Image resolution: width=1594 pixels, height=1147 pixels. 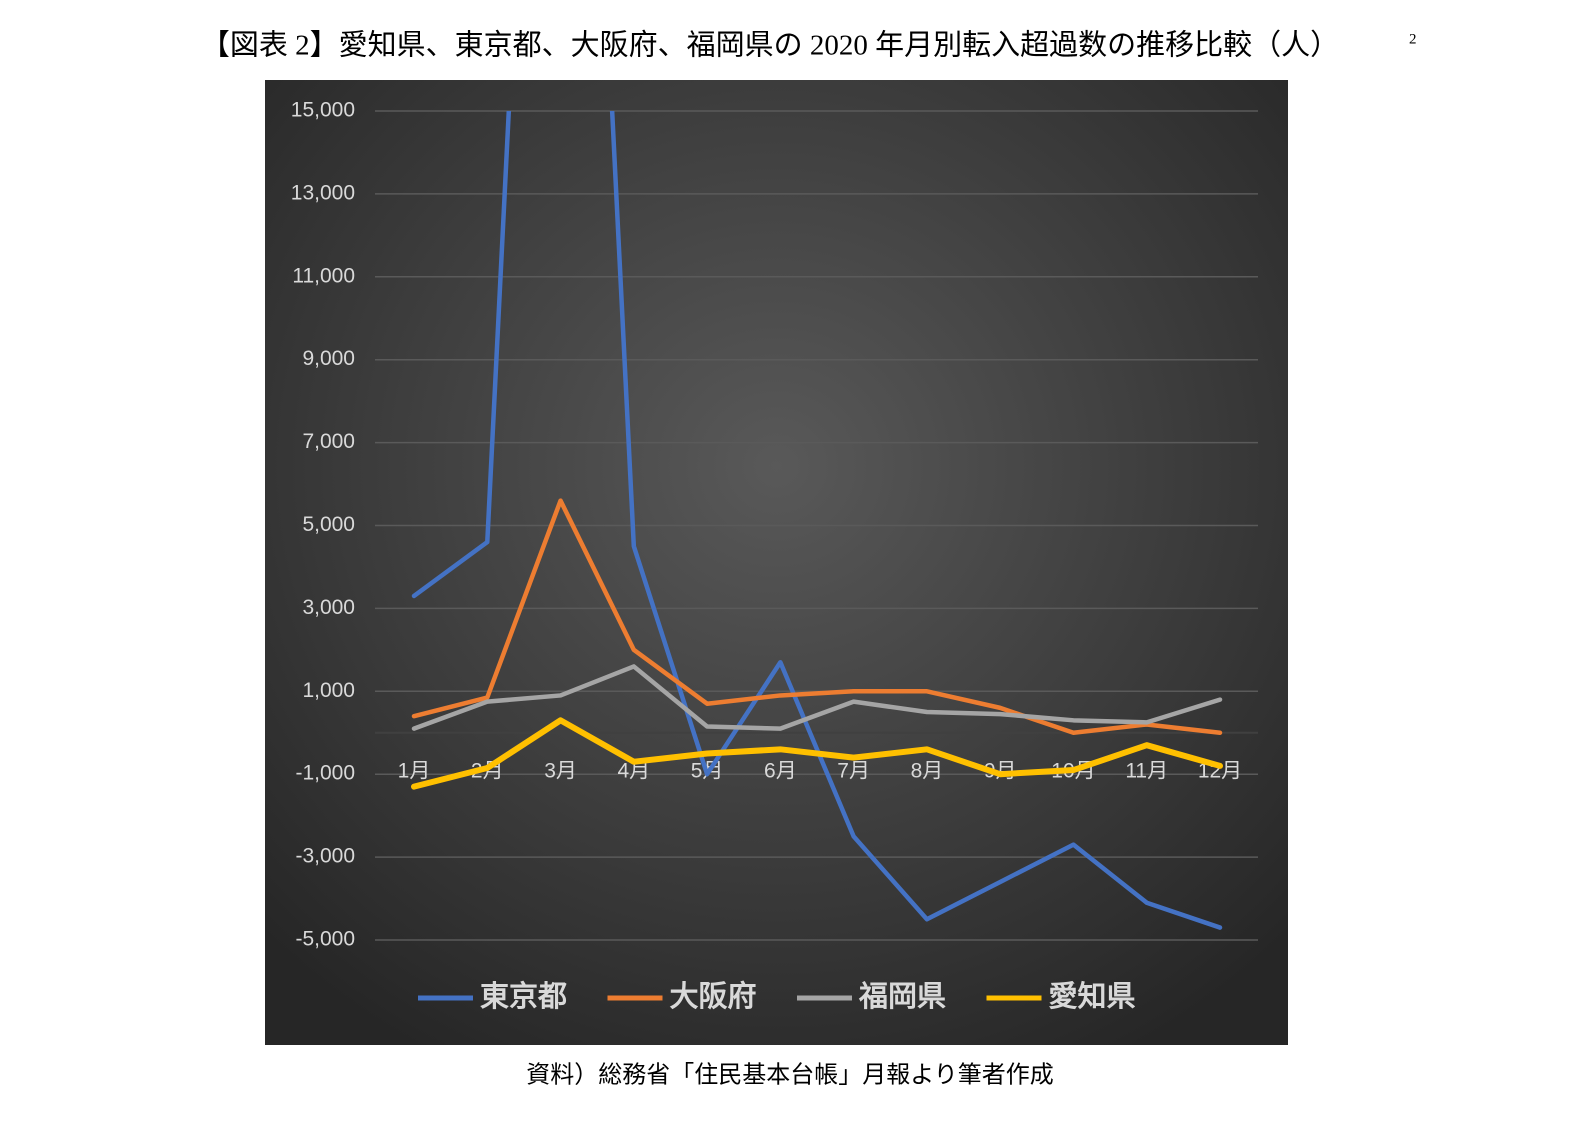 What do you see at coordinates (1146, 771) in the screenshot?
I see `x-tick-label: 11月` at bounding box center [1146, 771].